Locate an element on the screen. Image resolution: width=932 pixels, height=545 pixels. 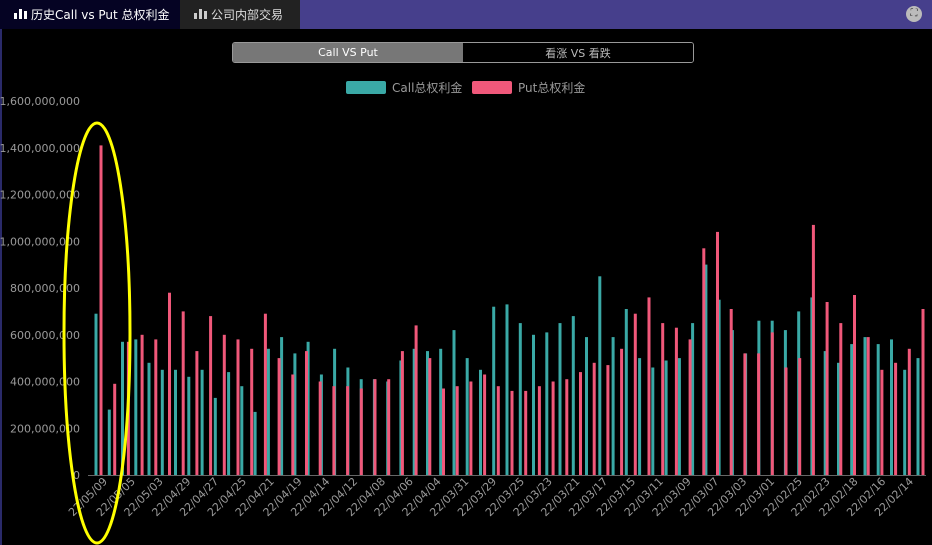
legend-swatch is located at coordinates (492, 87).